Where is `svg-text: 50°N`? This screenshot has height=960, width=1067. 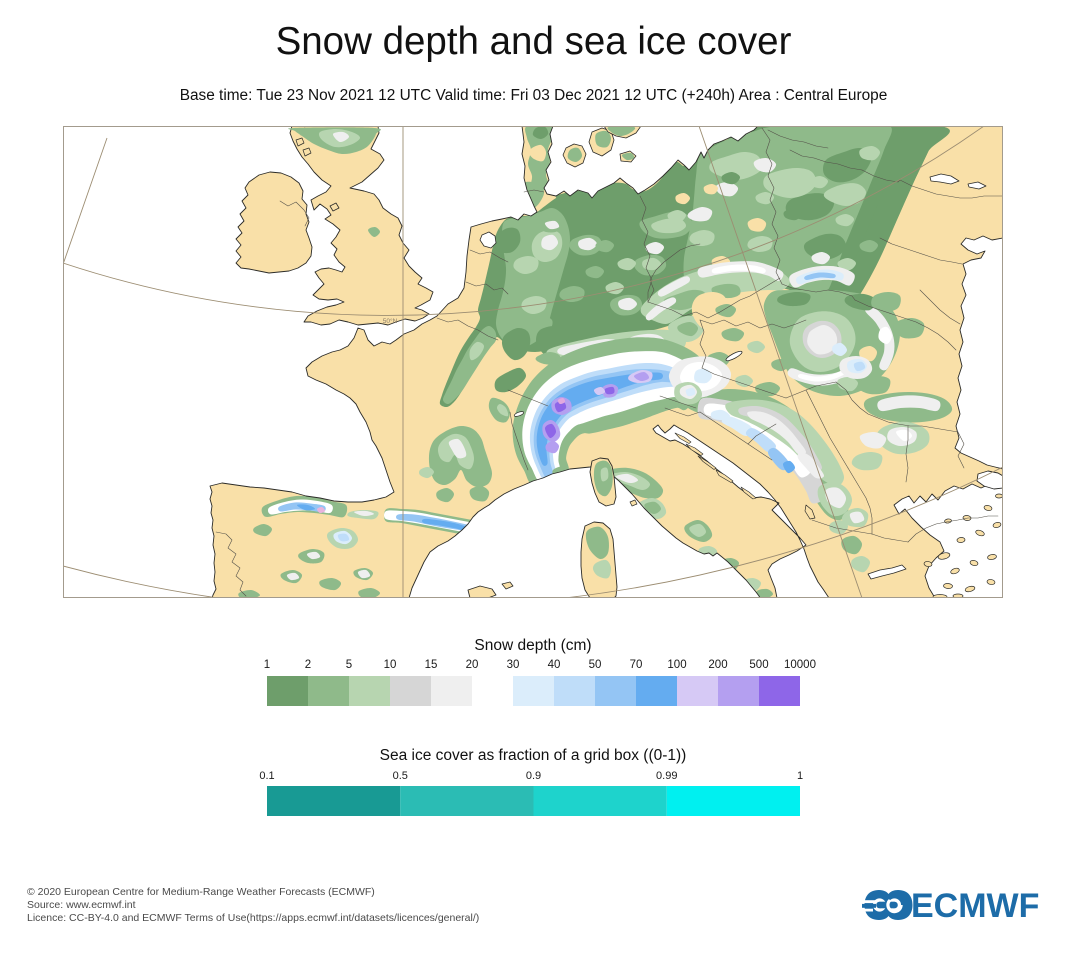
svg-text: 50°N is located at coordinates (390, 321).